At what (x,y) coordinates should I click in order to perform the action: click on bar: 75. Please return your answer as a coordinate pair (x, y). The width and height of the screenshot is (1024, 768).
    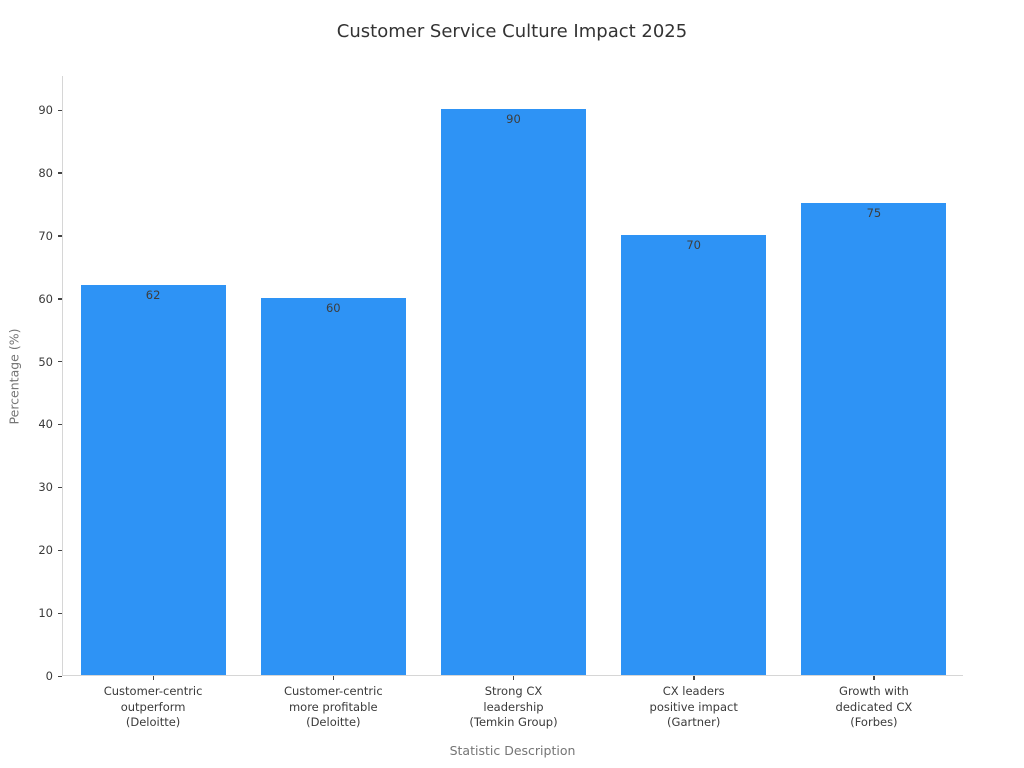
    Looking at the image, I should click on (874, 439).